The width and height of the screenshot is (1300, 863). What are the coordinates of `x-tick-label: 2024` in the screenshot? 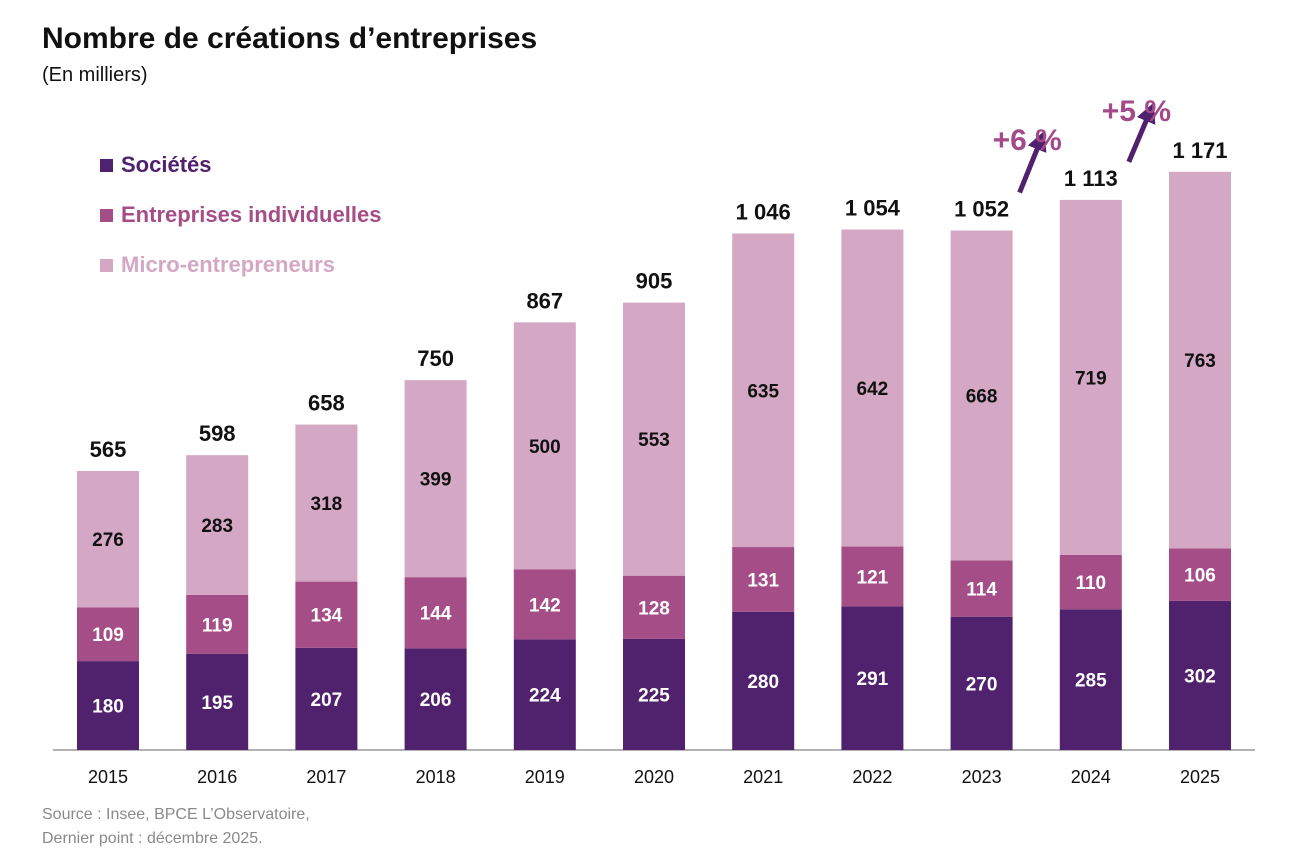 It's located at (1091, 777).